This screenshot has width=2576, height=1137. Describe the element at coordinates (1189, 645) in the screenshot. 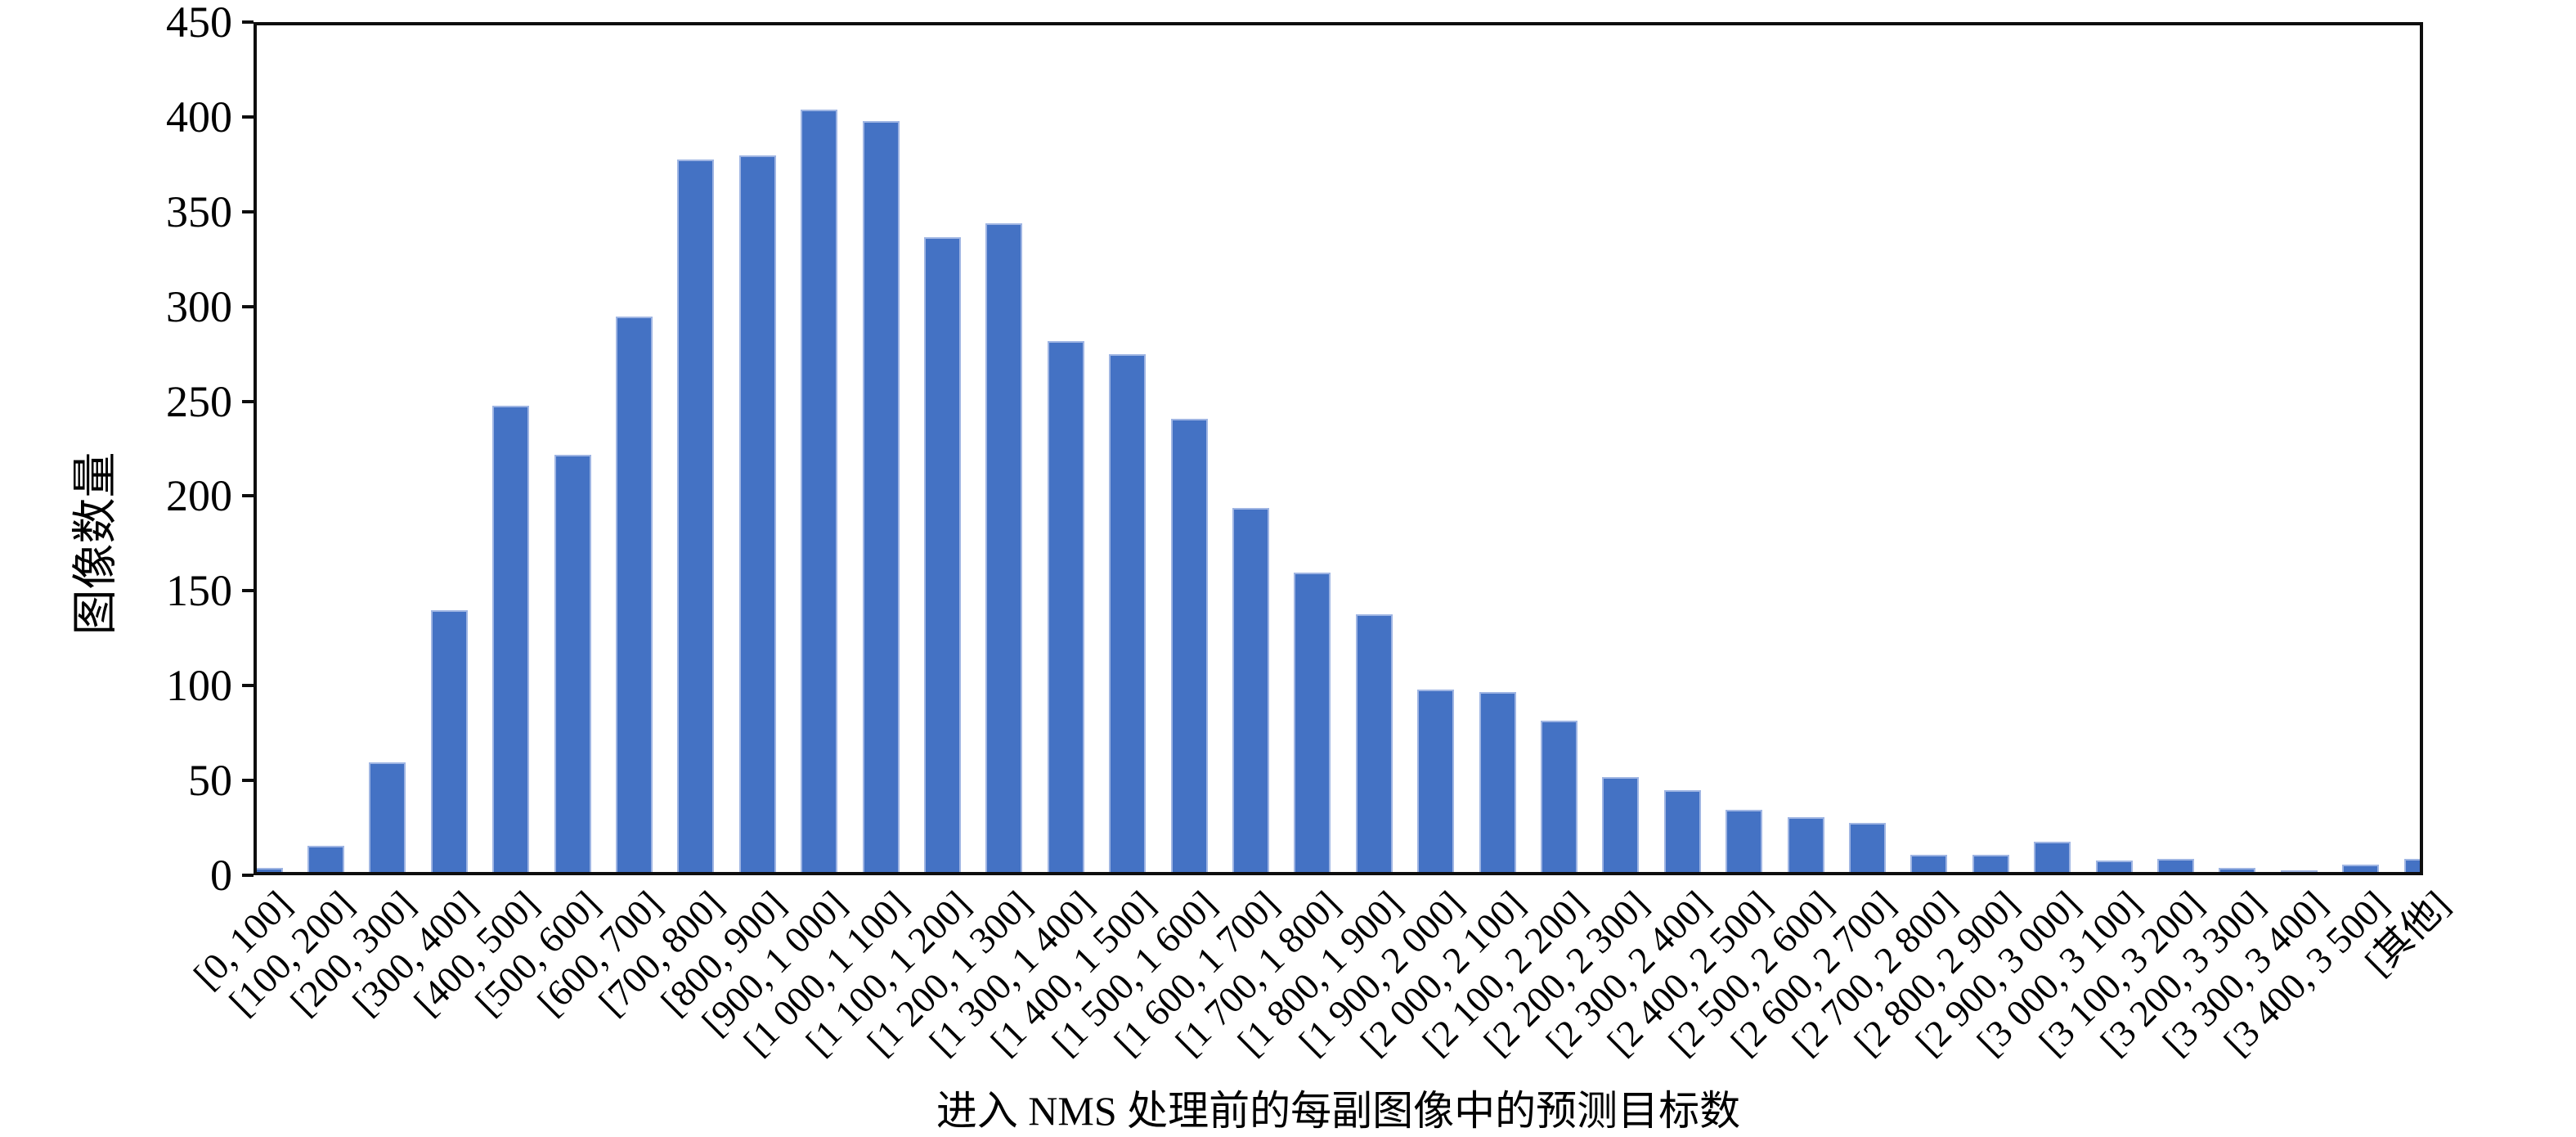

I see `bar-[1 500, 1 600]` at that location.